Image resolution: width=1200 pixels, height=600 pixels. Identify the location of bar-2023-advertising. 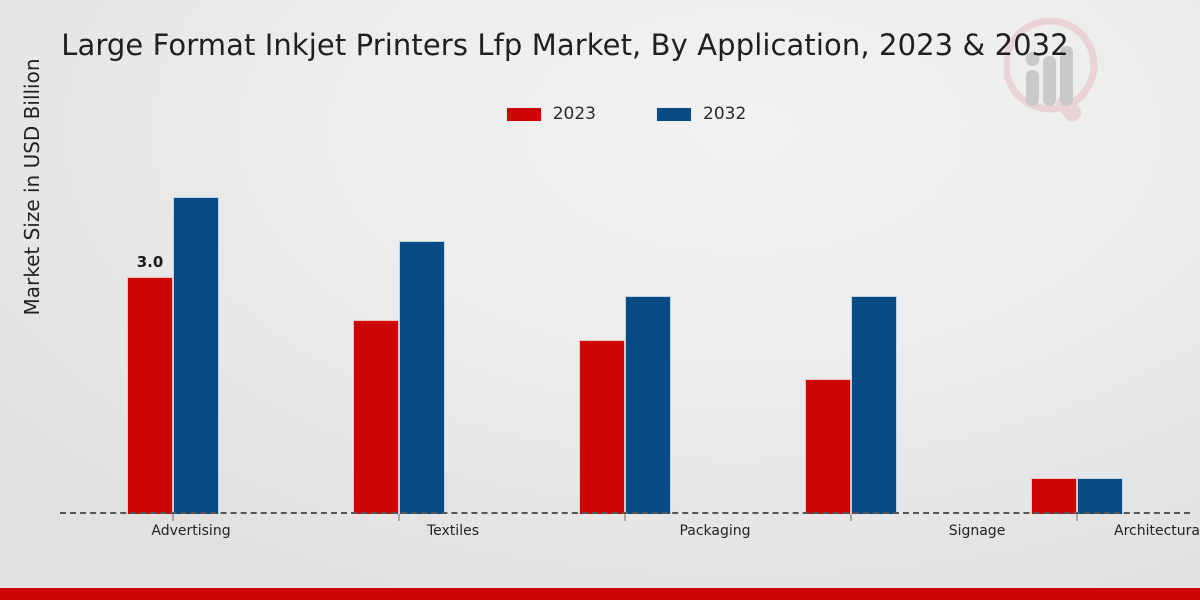
(150, 395).